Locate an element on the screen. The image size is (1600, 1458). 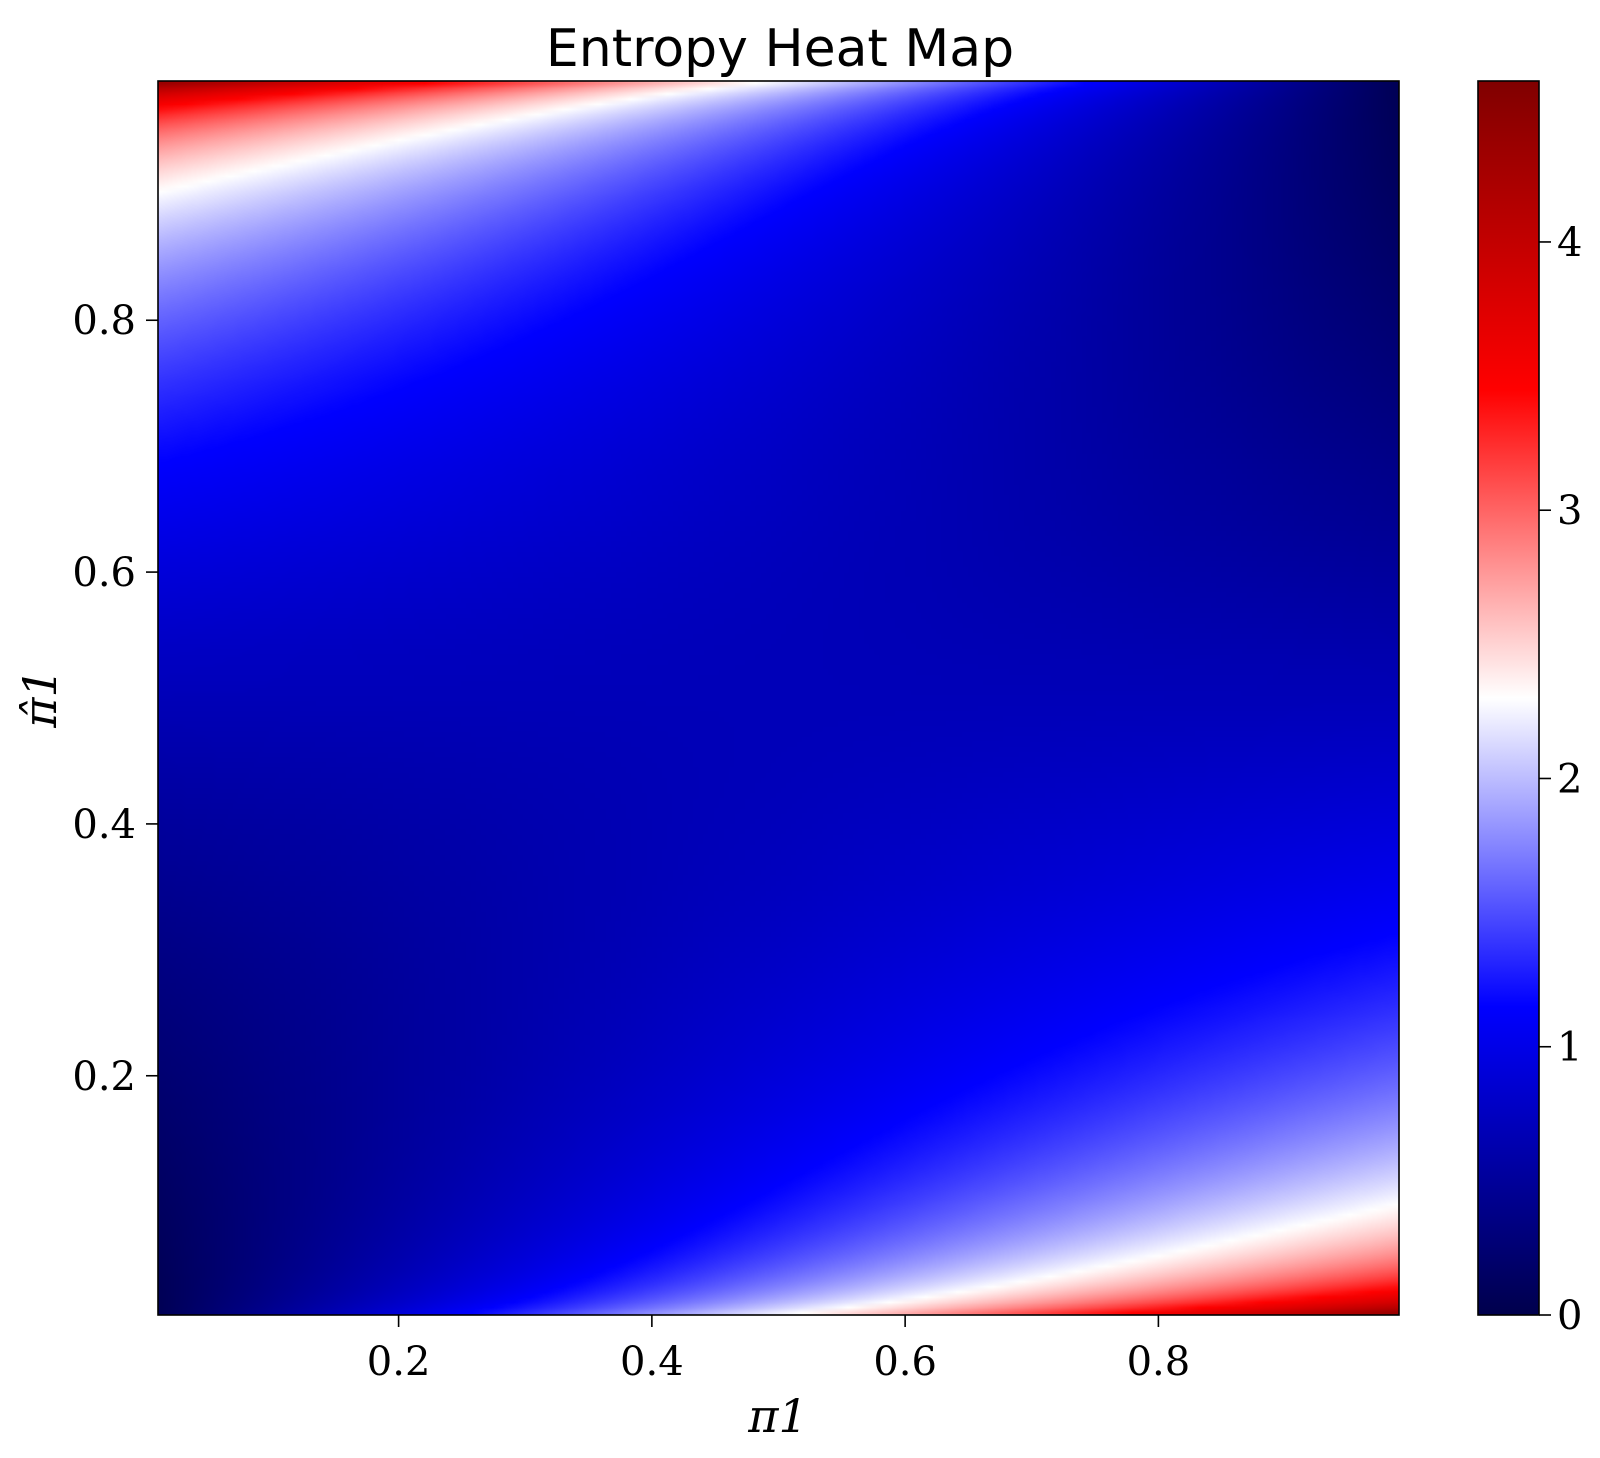
x-tick-label: 0.6 is located at coordinates (905, 1362).